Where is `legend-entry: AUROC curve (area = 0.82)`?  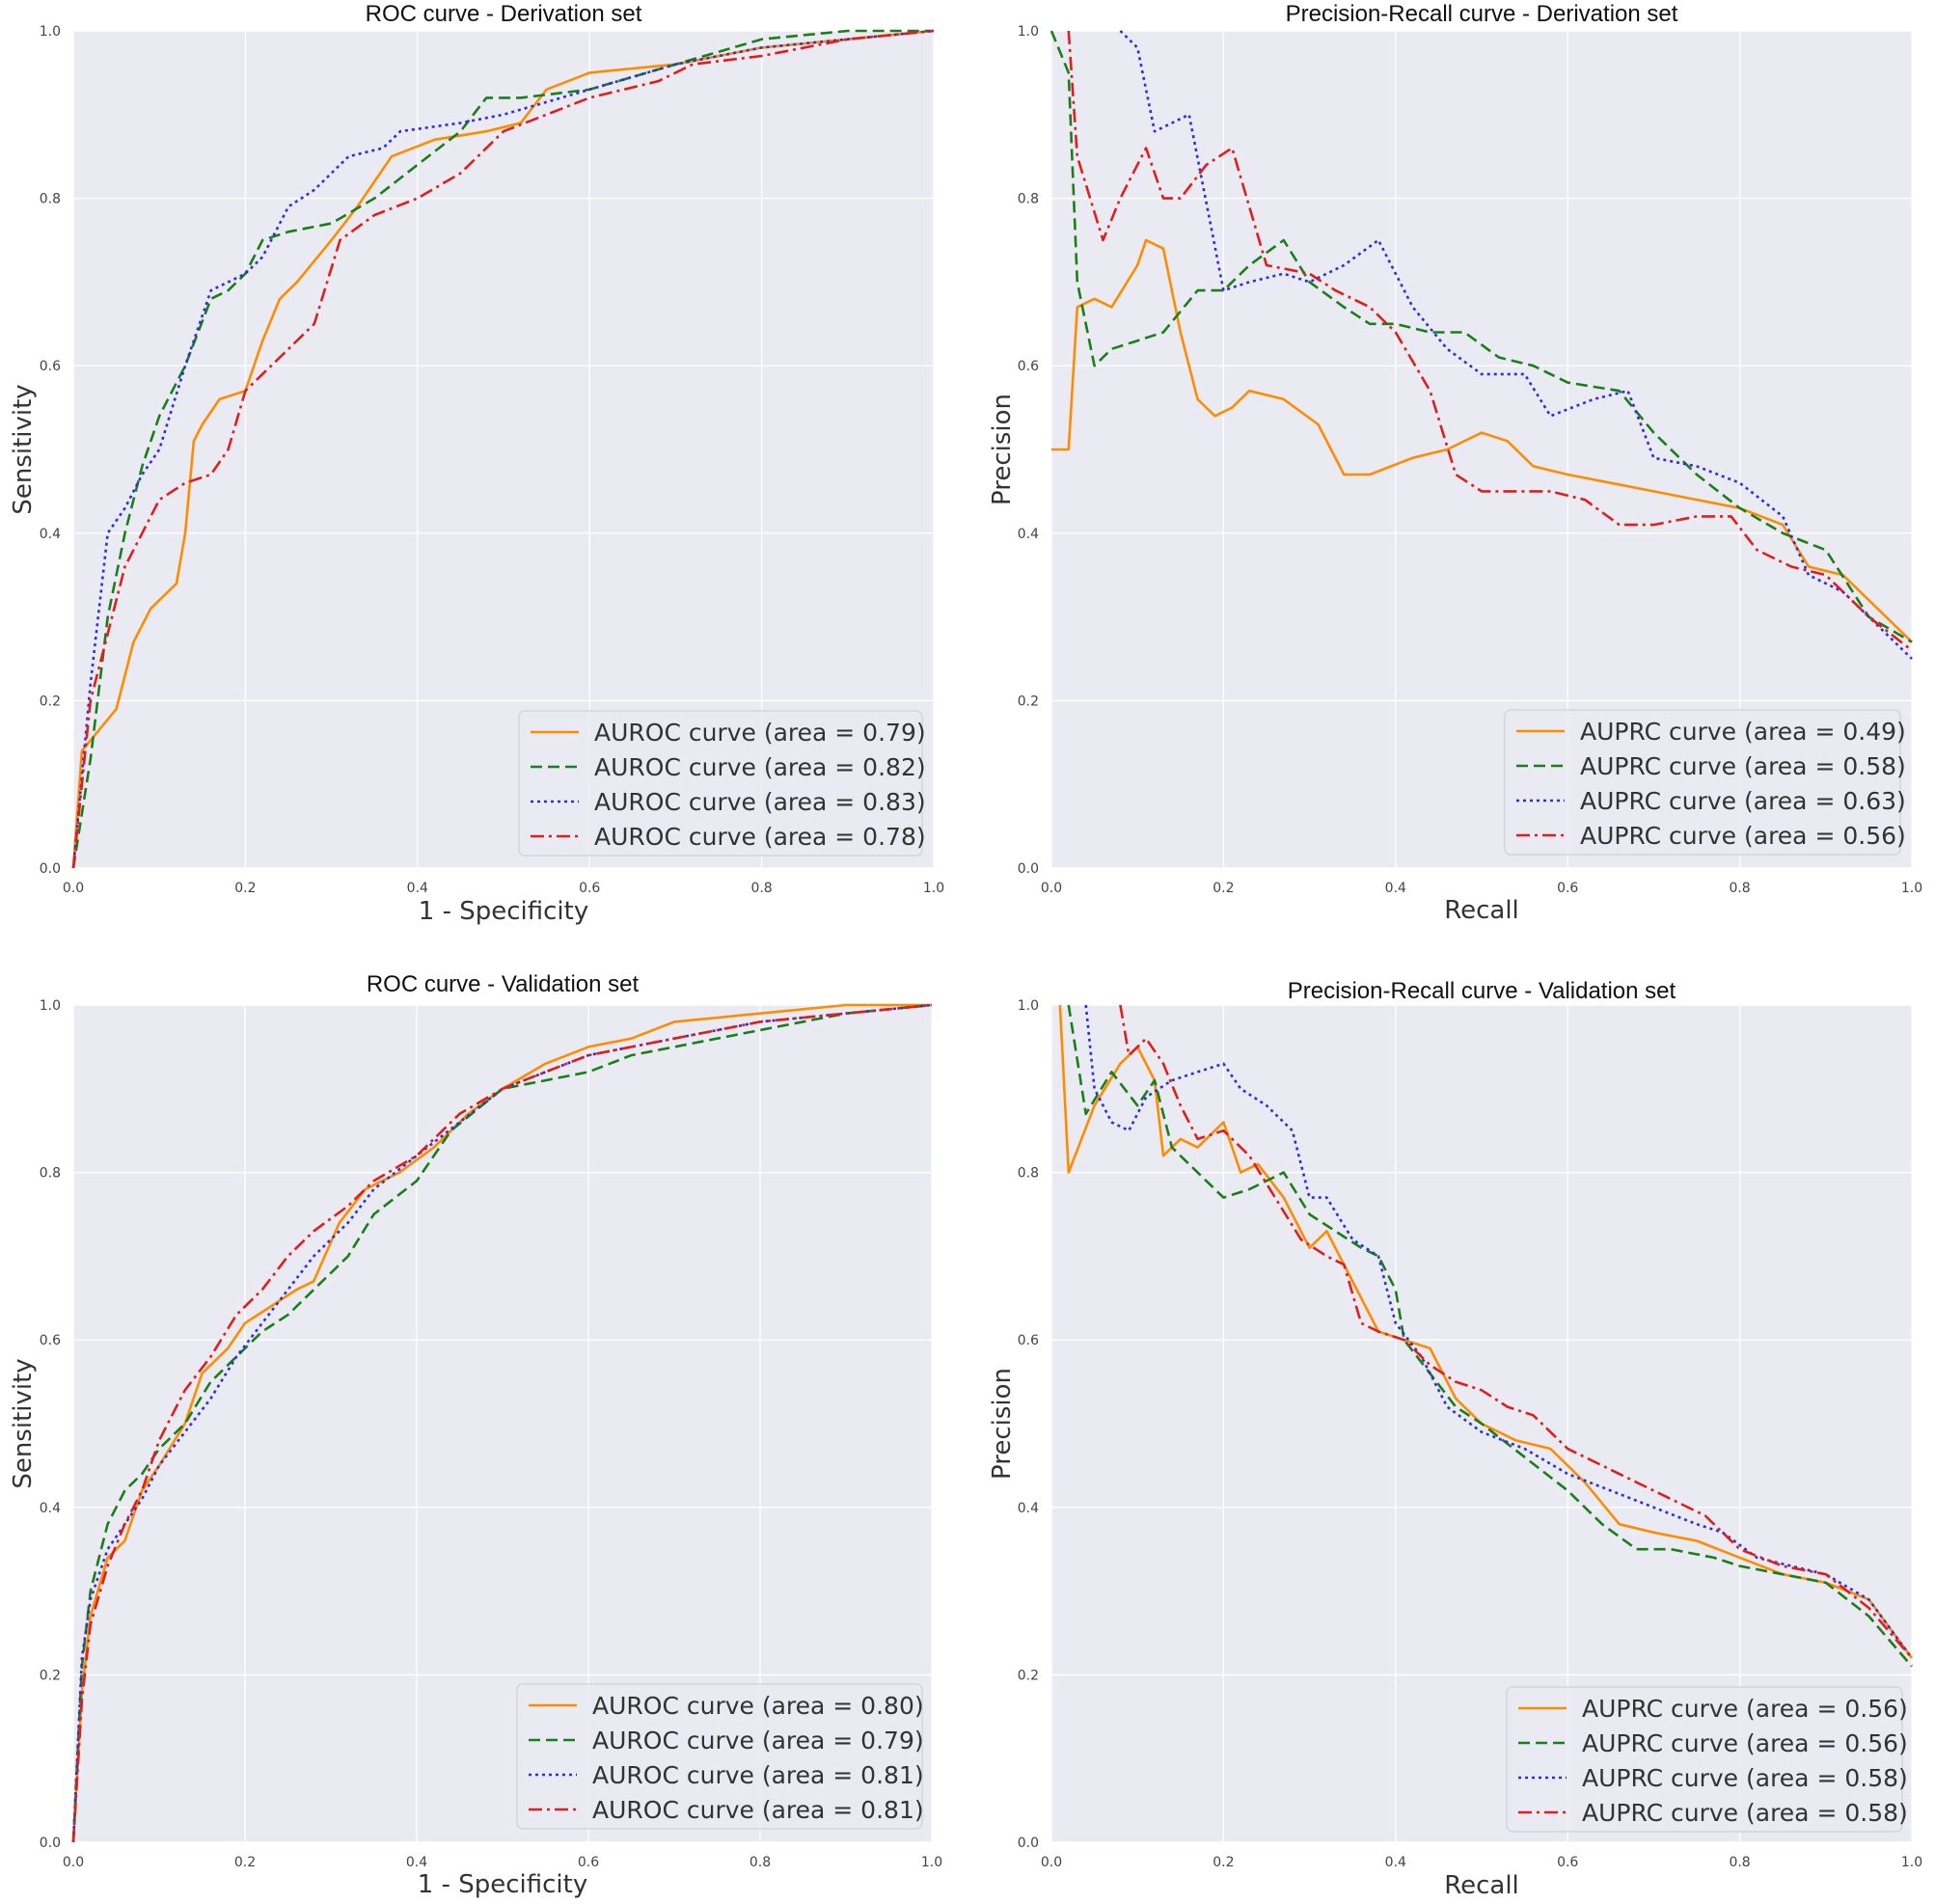 legend-entry: AUROC curve (area = 0.82) is located at coordinates (760, 767).